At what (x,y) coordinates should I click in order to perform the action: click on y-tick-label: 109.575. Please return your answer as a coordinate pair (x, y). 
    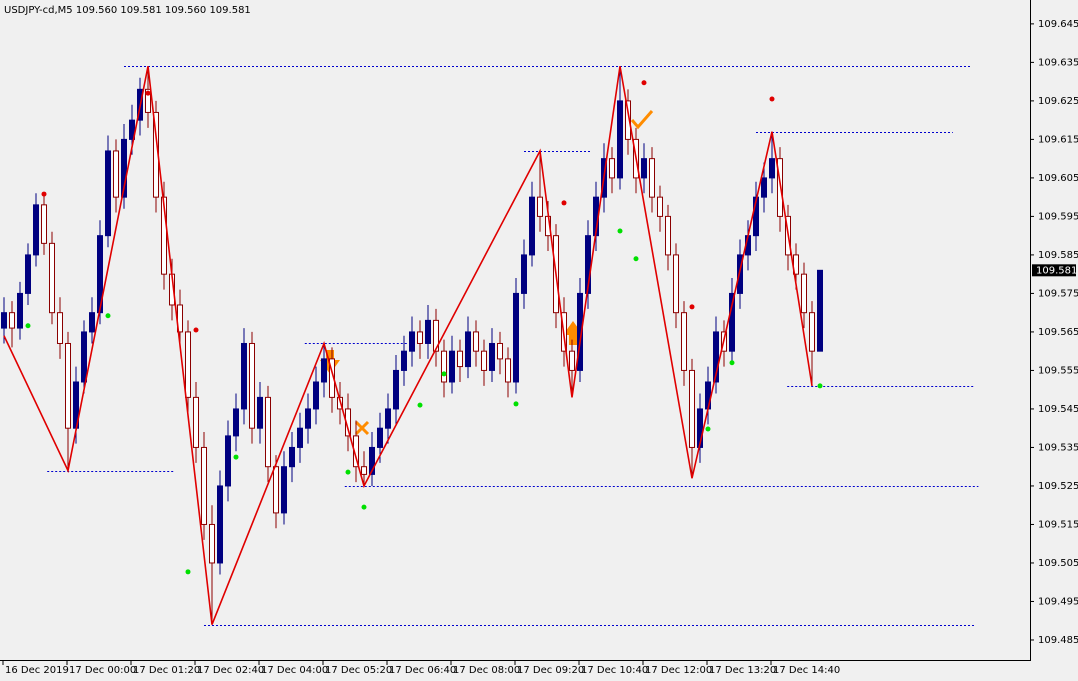
    Looking at the image, I should click on (1058, 293).